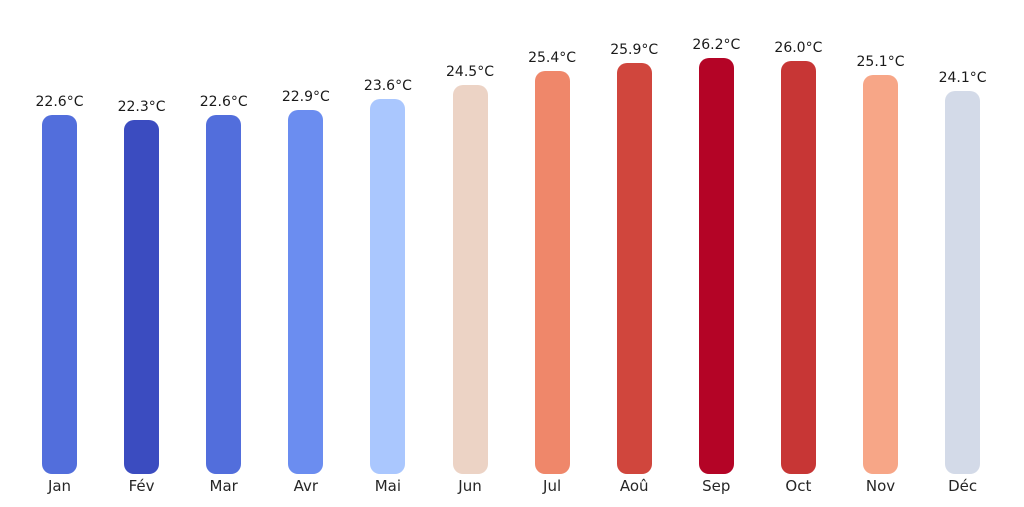 The height and width of the screenshot is (507, 1024). I want to click on bar-nov, so click(880, 274).